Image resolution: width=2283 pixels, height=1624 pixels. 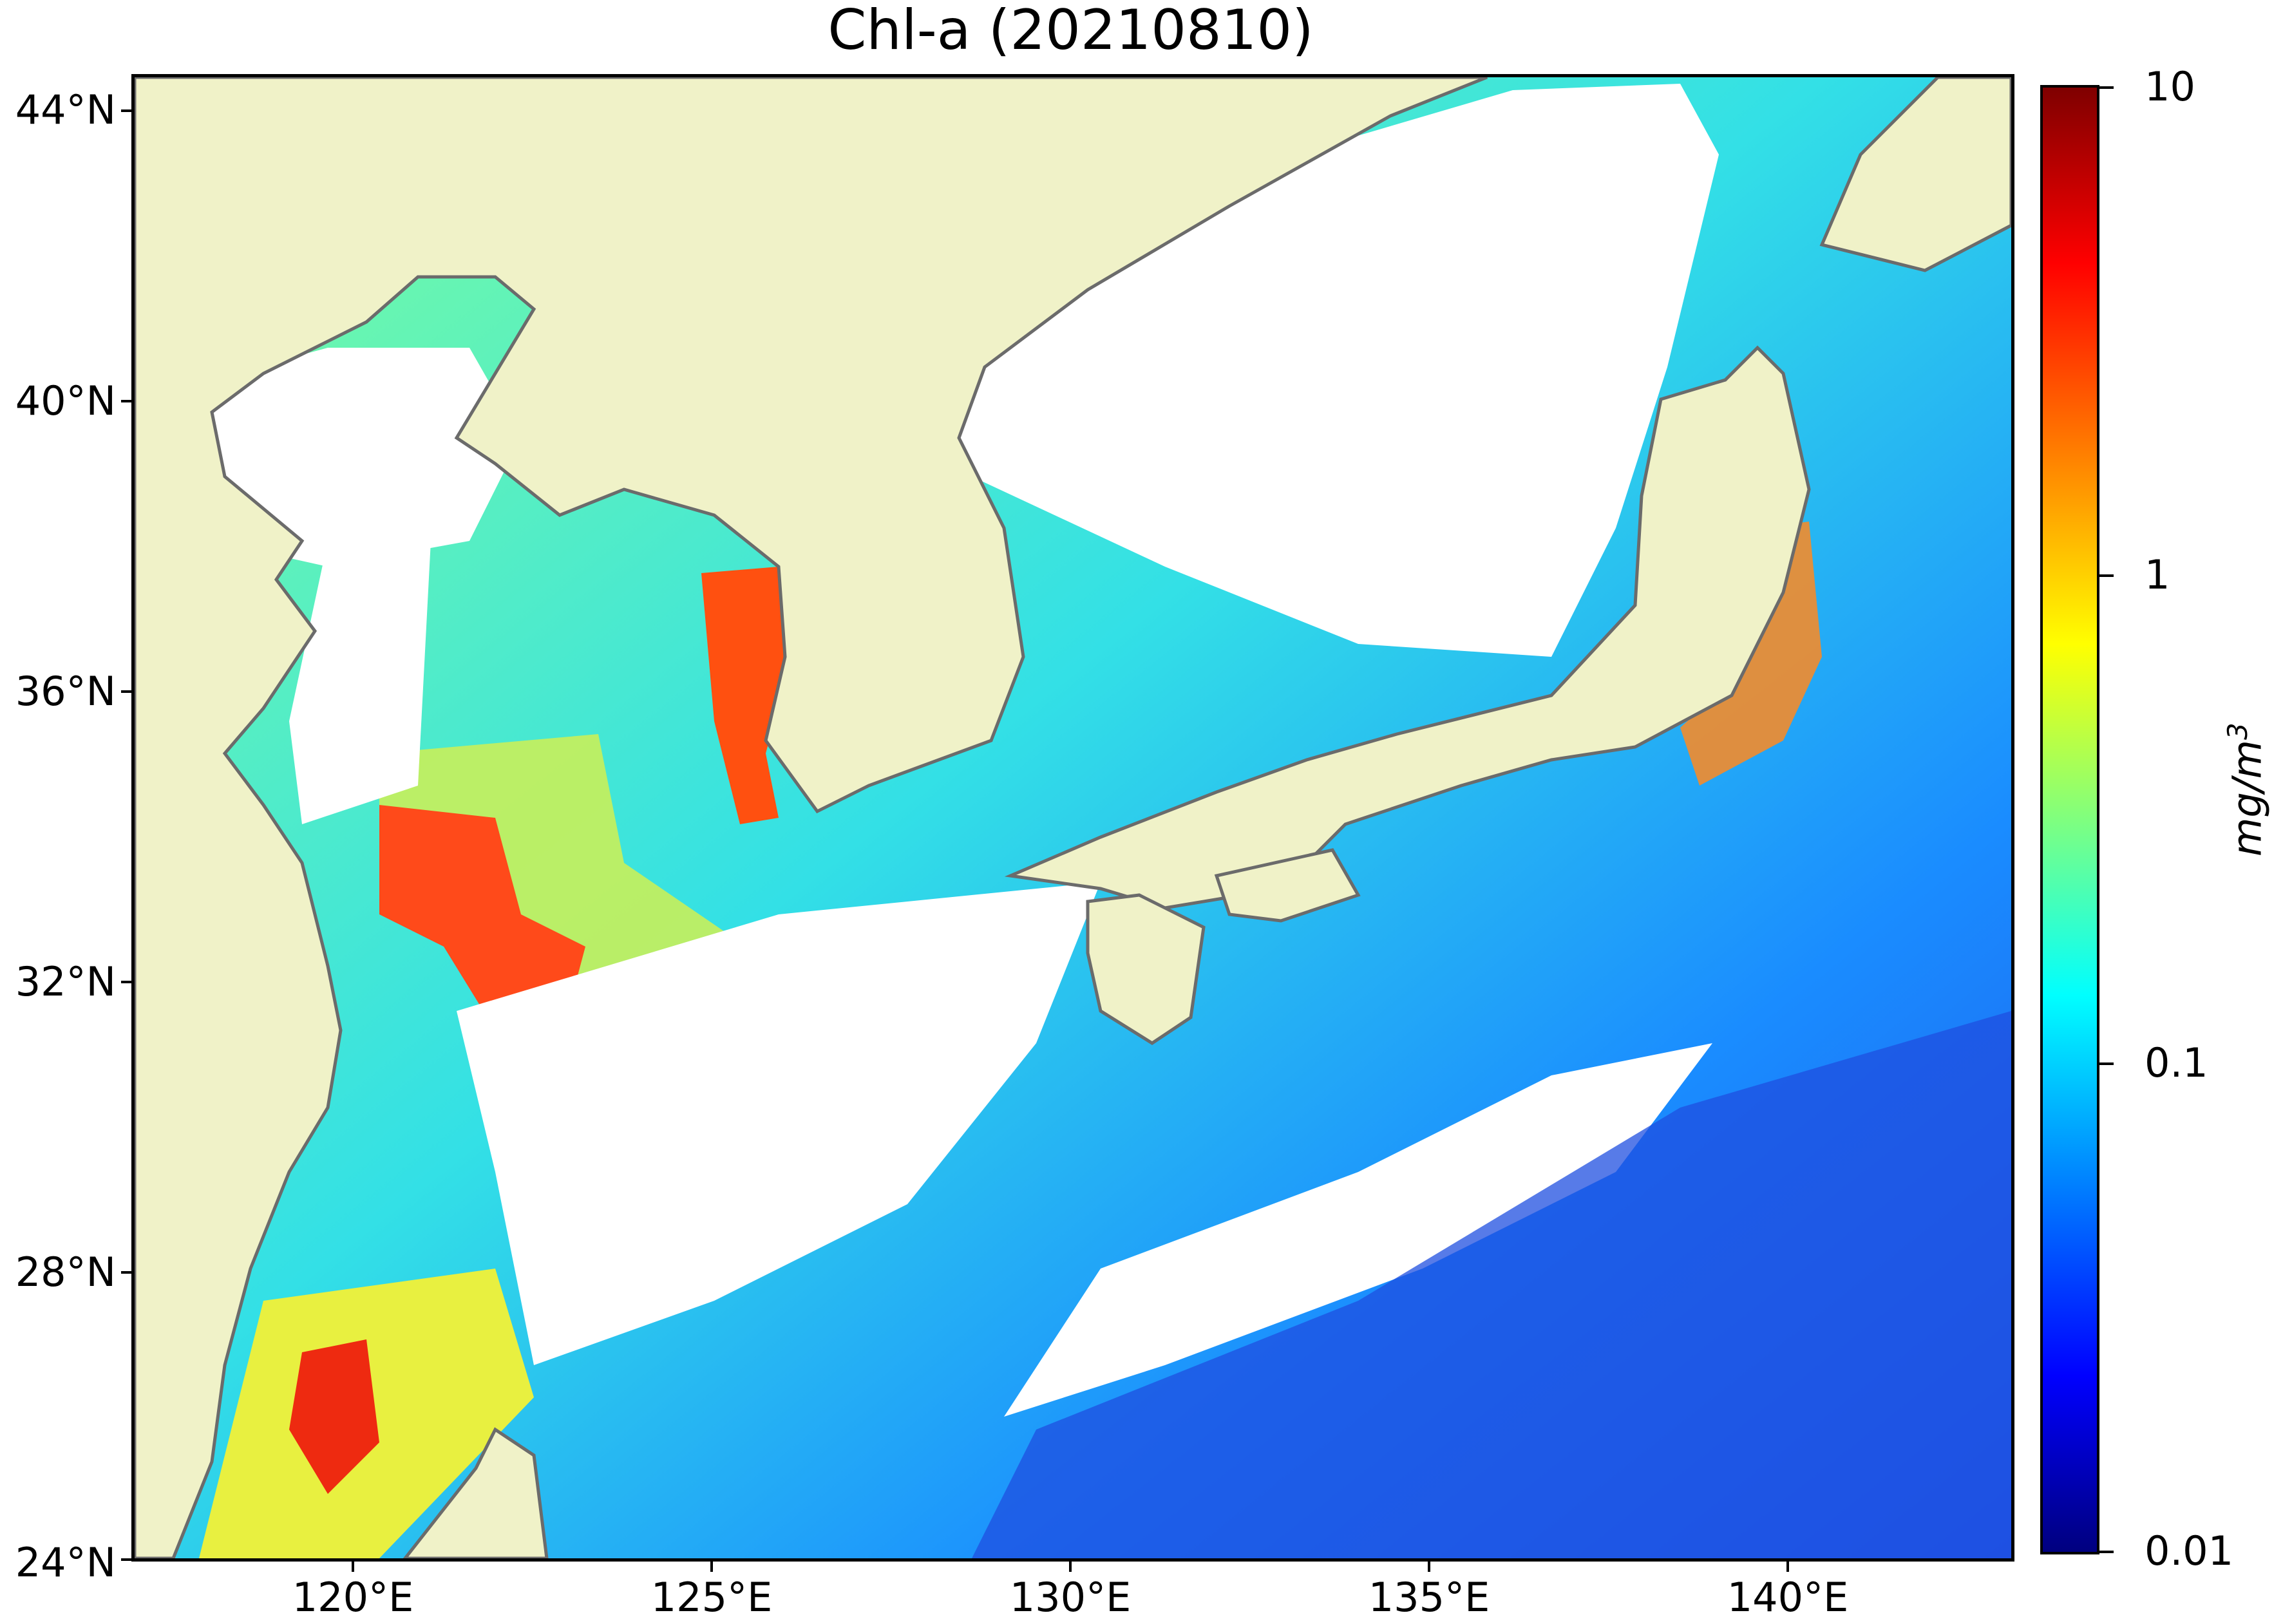 What do you see at coordinates (2176, 1063) in the screenshot?
I see `colorbar-label-0-1: 0.1` at bounding box center [2176, 1063].